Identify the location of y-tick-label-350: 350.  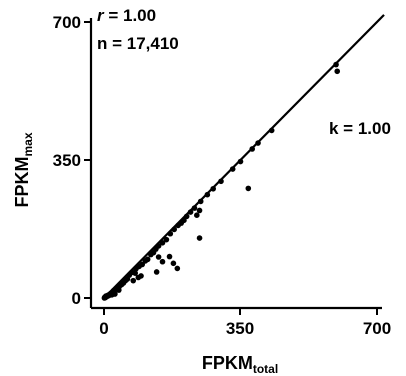
(67, 160).